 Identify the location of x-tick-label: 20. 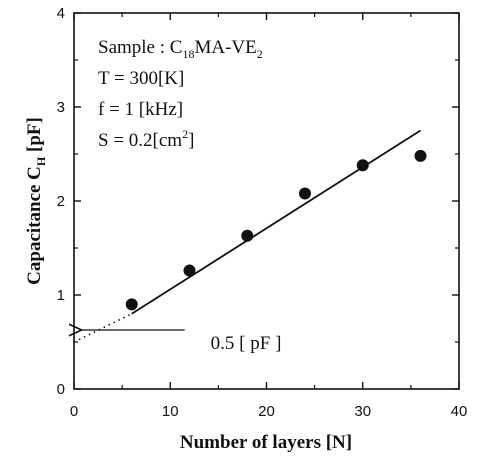
(266, 411).